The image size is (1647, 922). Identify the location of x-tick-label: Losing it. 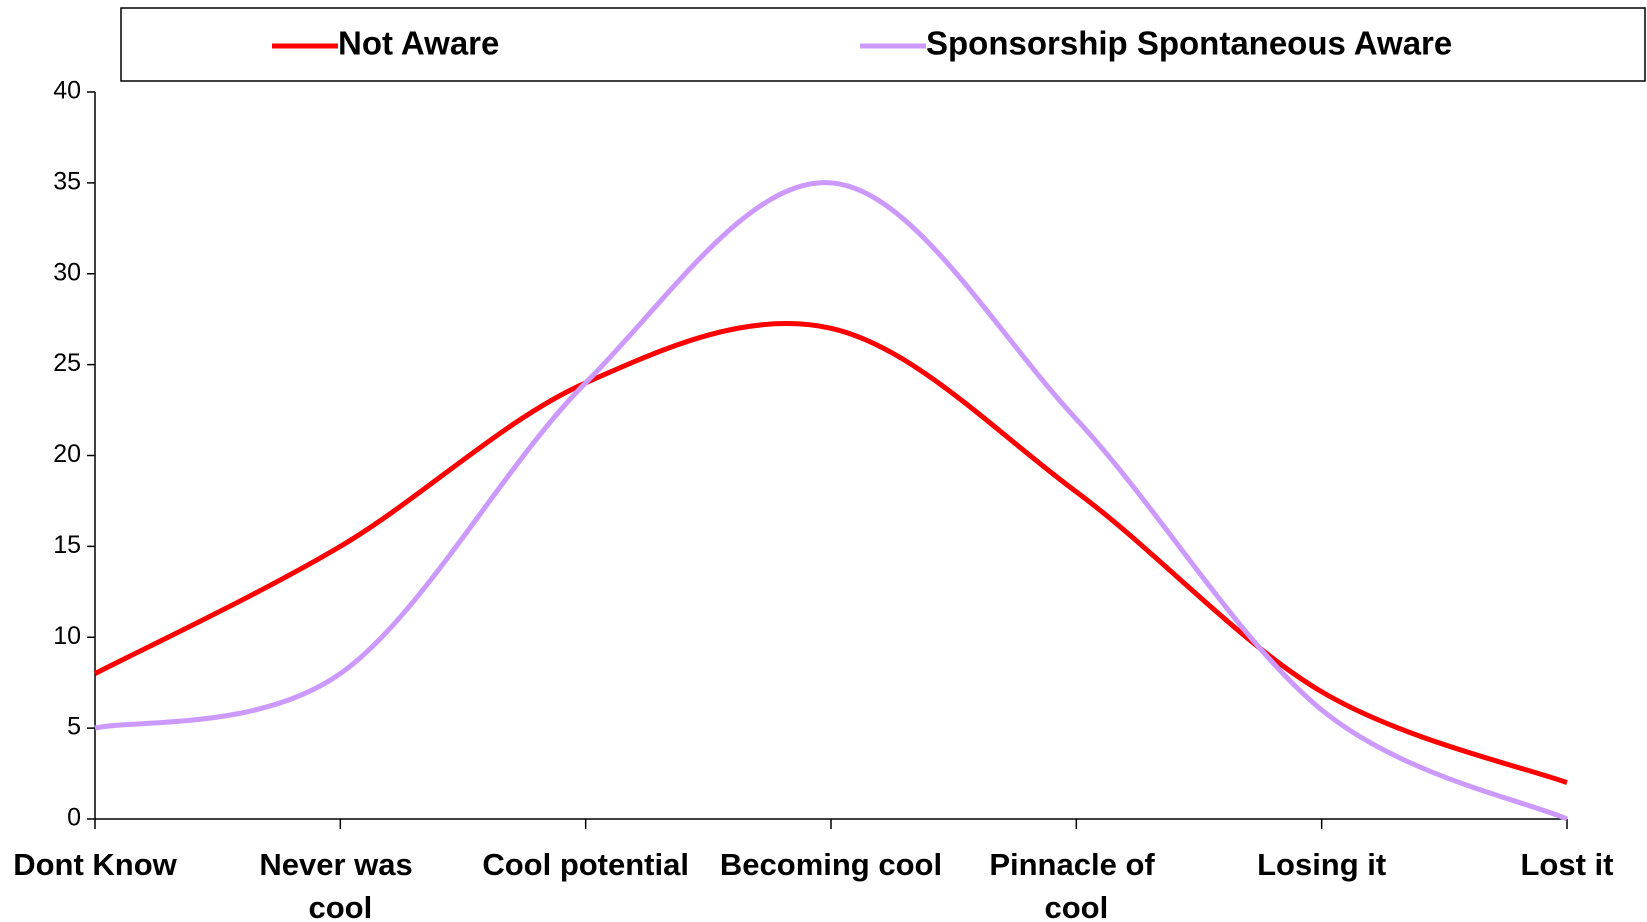
(1321, 864).